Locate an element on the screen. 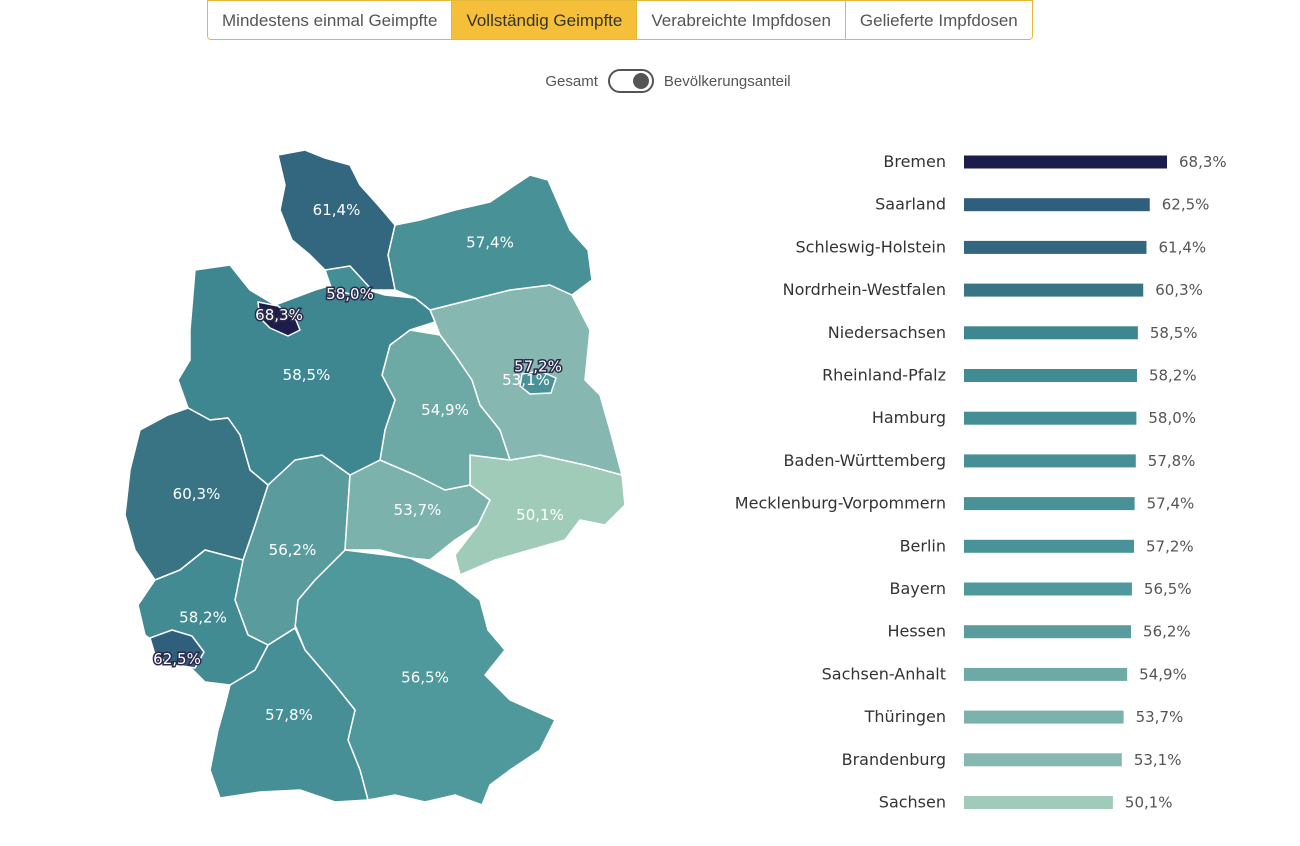 This screenshot has width=1300, height=846. map-label-nordrhein-westfalen: 60,3% is located at coordinates (197, 494).